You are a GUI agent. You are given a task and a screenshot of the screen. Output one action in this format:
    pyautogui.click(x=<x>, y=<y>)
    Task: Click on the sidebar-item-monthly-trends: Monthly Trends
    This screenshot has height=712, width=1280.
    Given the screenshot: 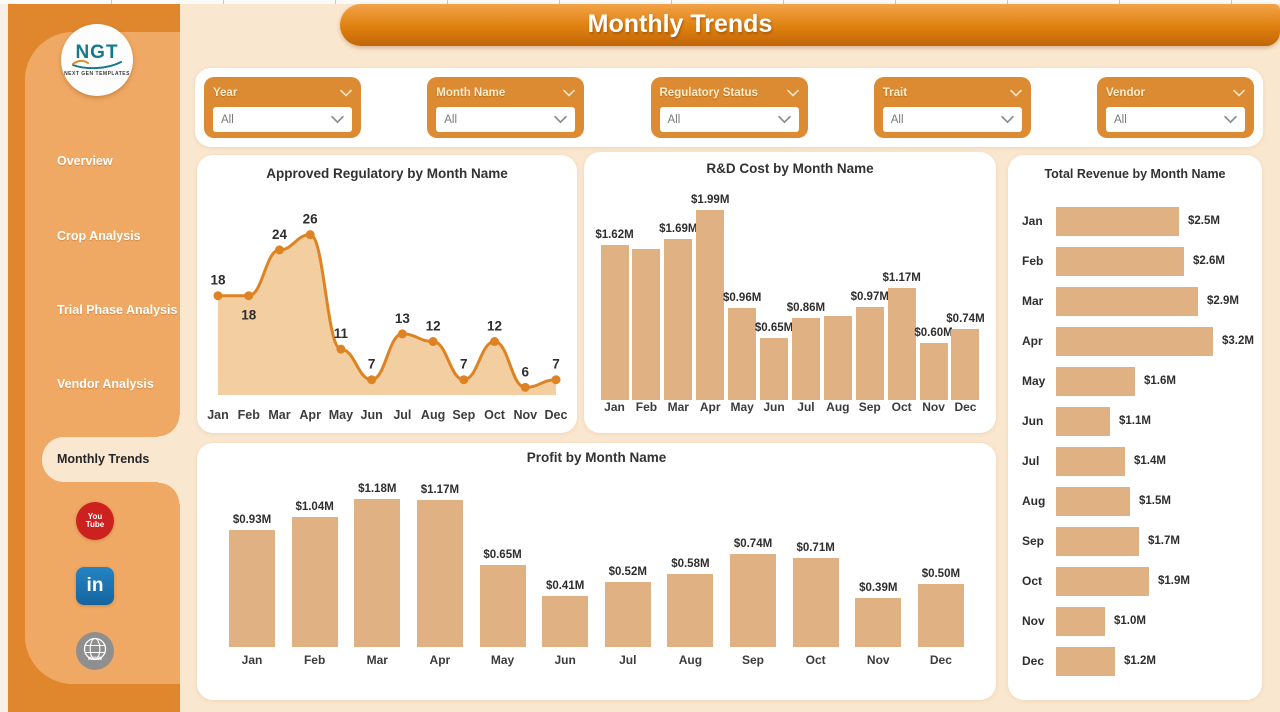 What is the action you would take?
    pyautogui.click(x=111, y=459)
    